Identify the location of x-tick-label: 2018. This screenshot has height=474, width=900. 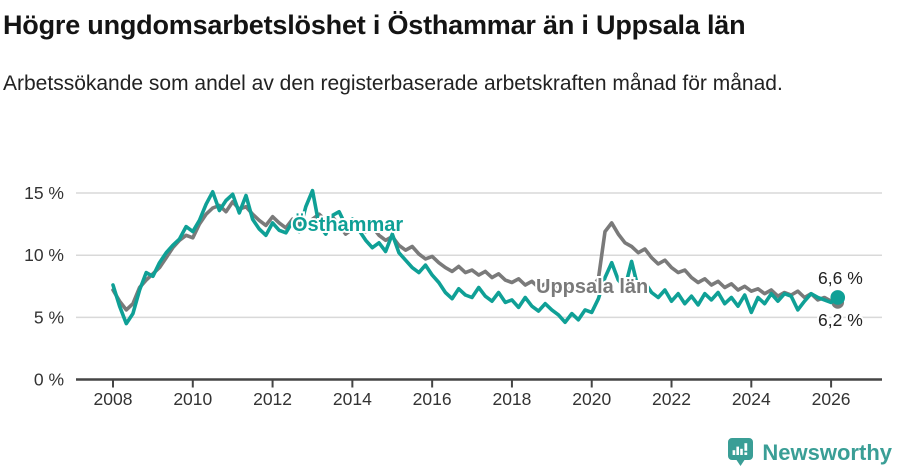
(511, 399).